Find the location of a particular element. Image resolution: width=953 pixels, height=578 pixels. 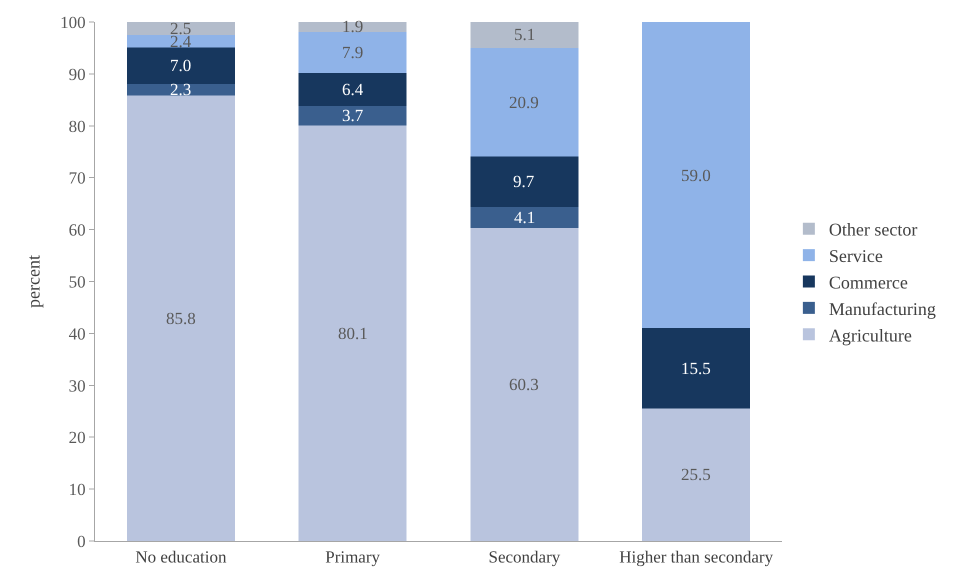

y-tick-label: 10 is located at coordinates (77, 490).